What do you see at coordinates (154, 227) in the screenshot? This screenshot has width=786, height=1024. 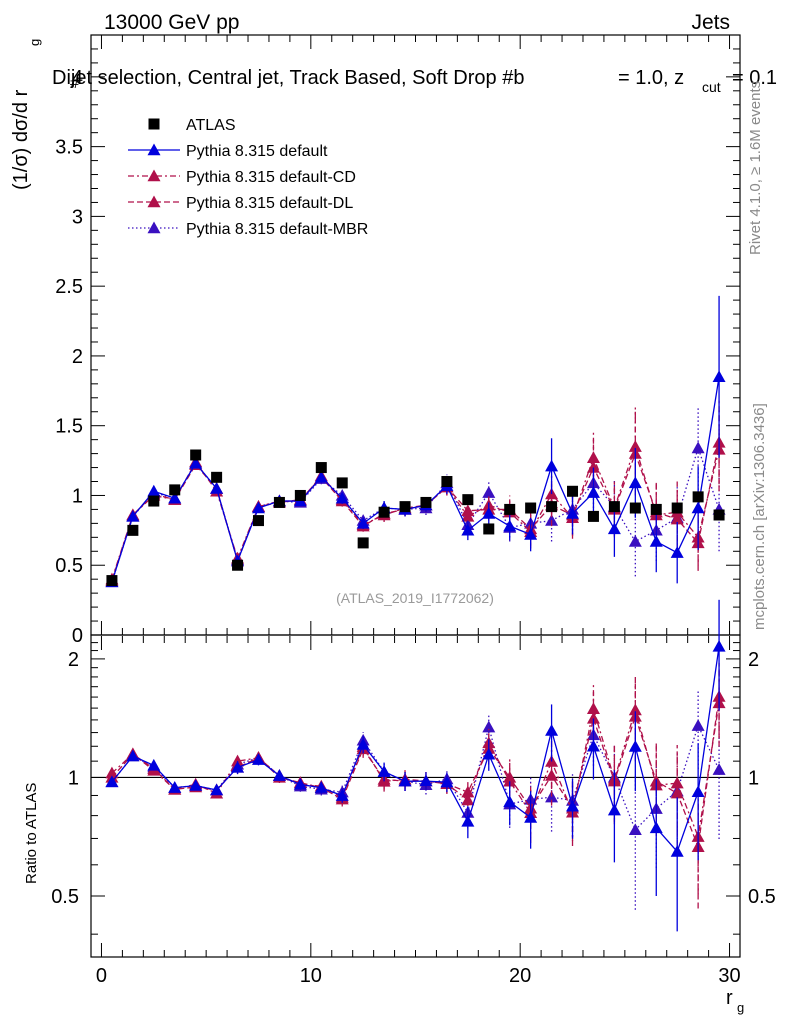 I see `legend-marker-mbr` at bounding box center [154, 227].